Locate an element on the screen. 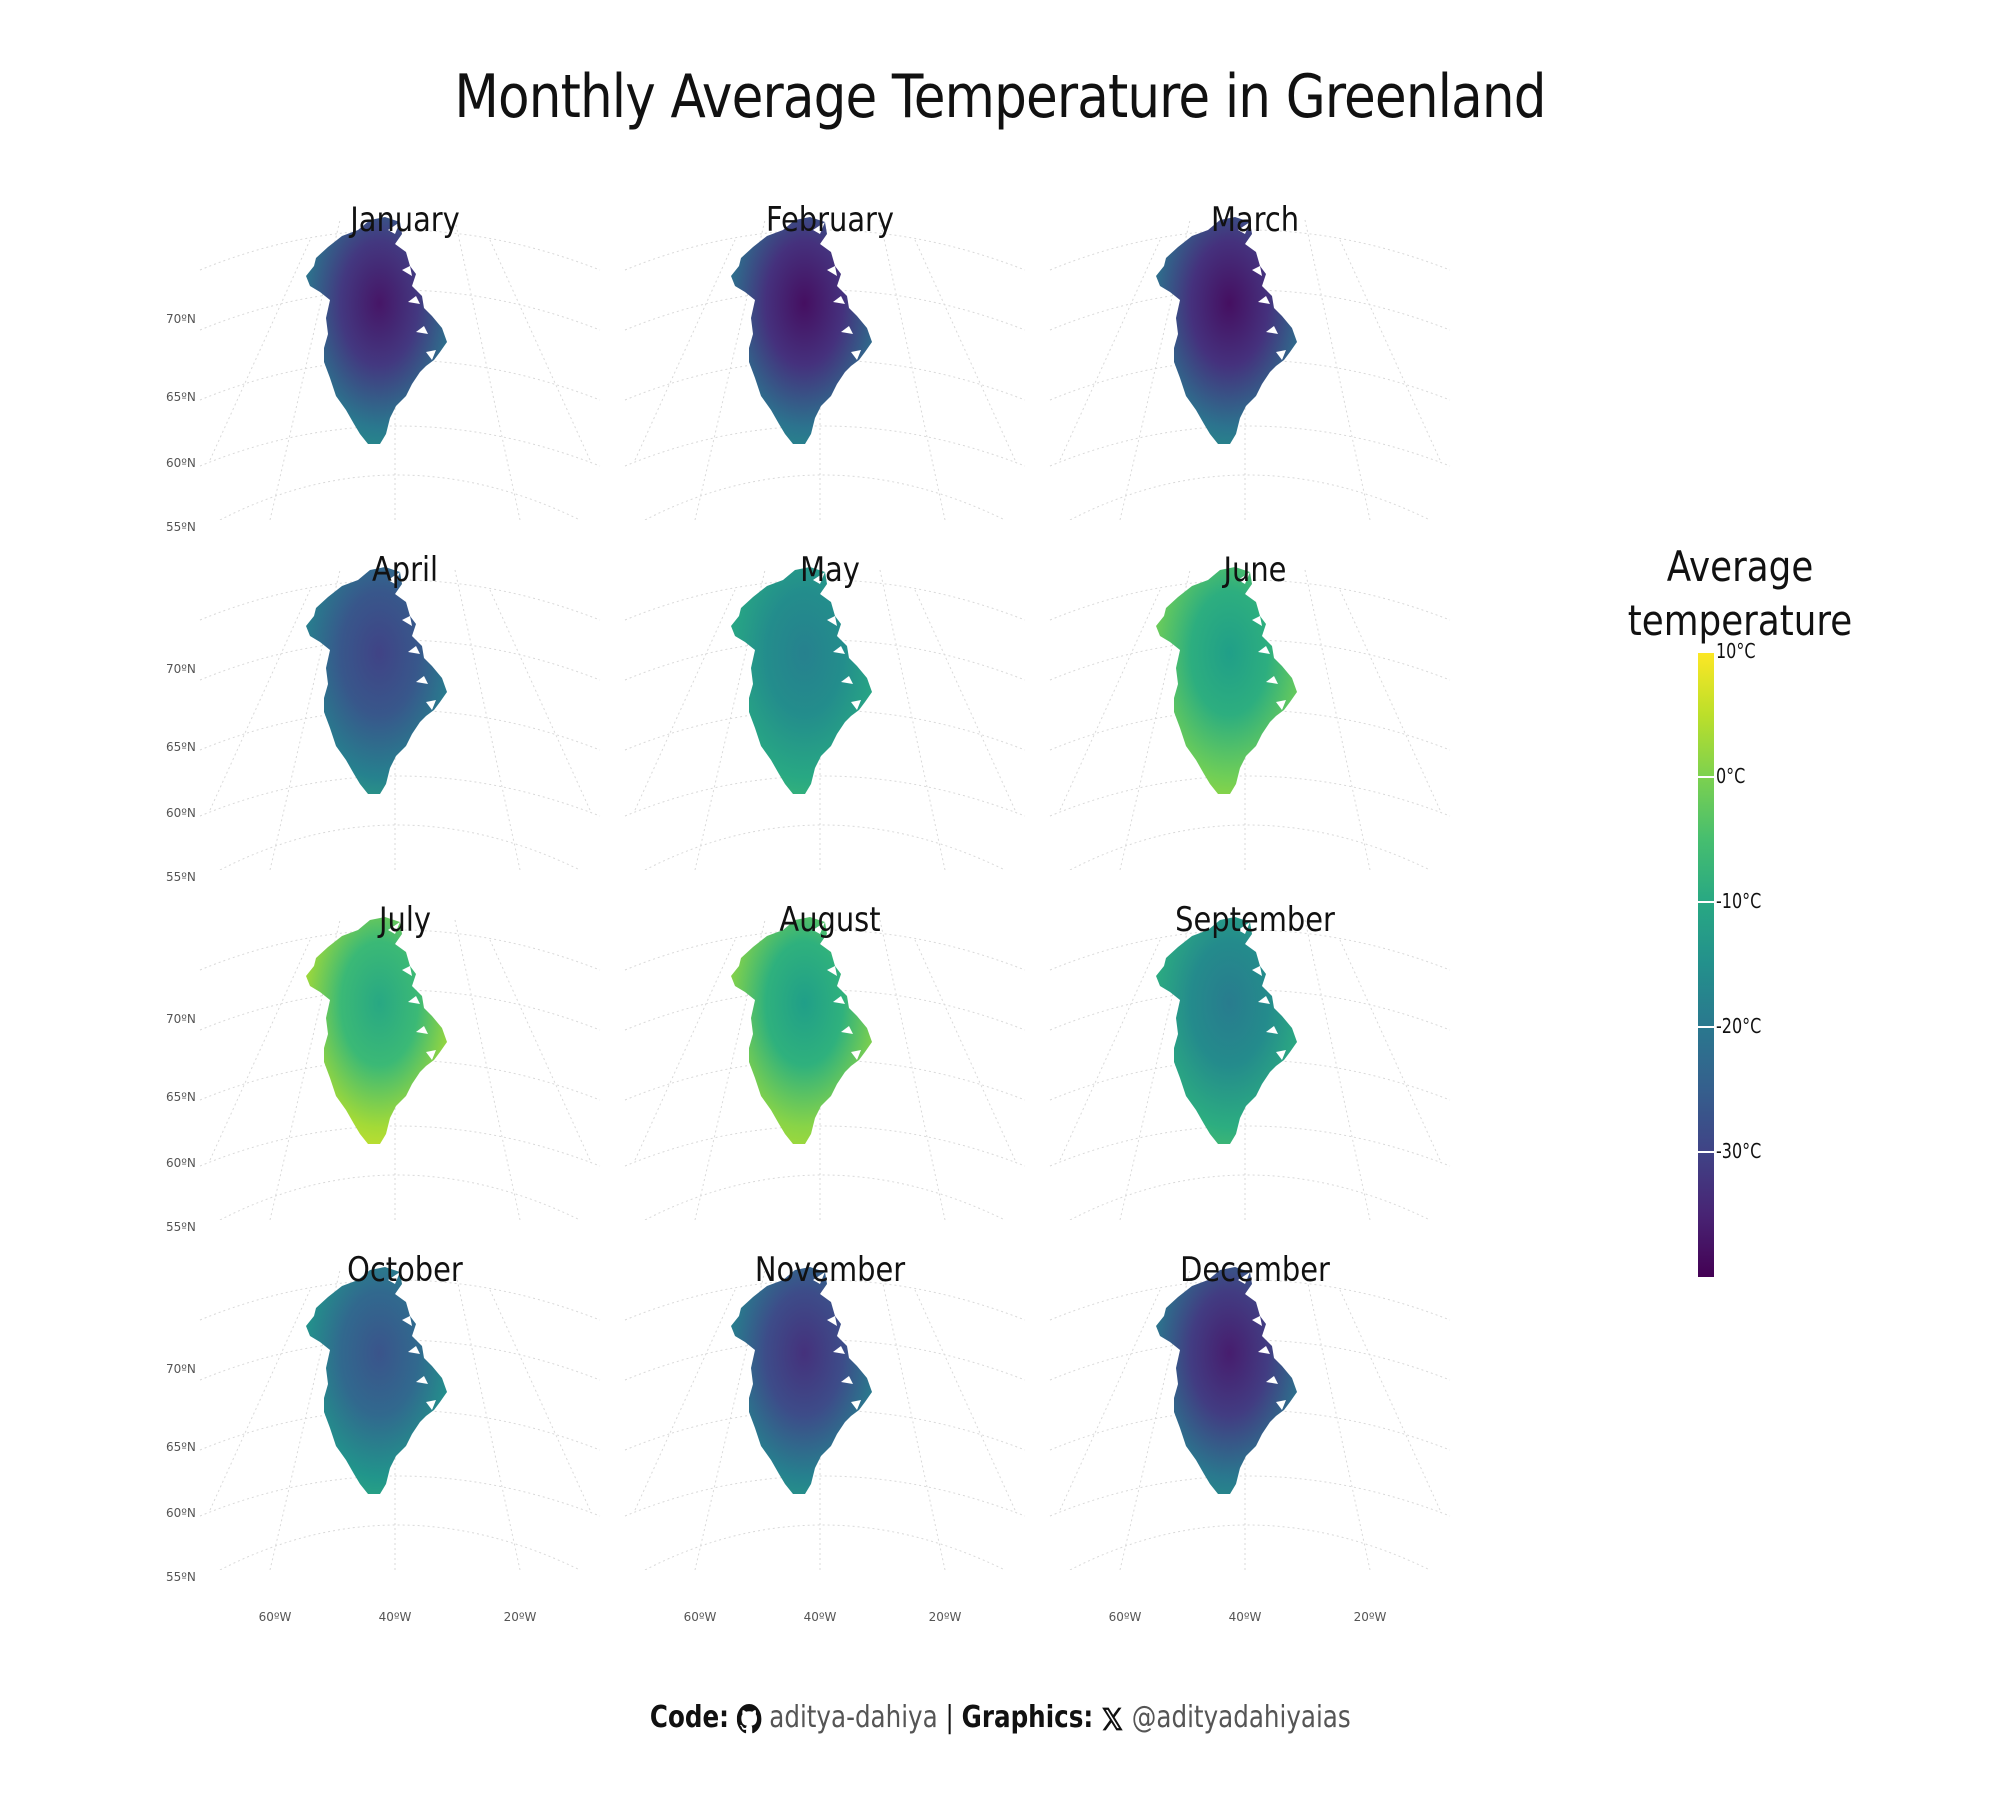 This screenshot has width=2000, height=1800. map-panel-april: April 70ºN 65ºN 60ºN 55ºN is located at coordinates (393, 717).